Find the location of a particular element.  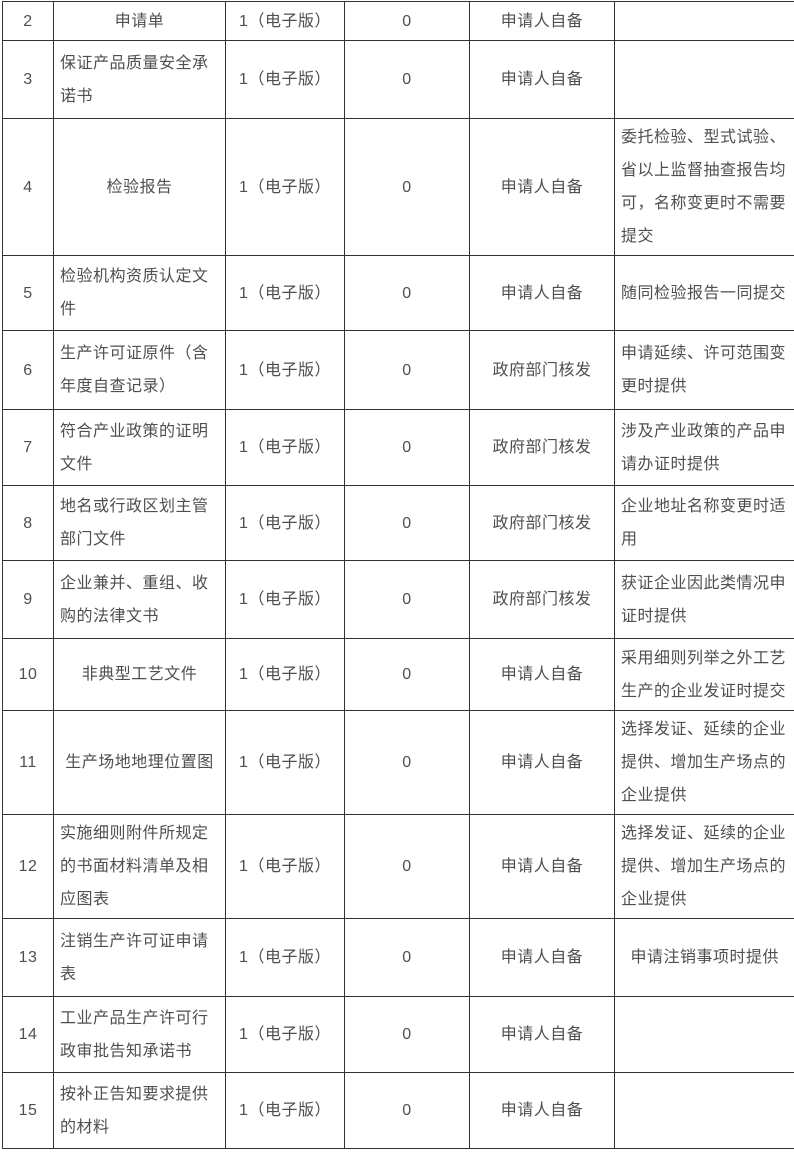

remark-cell: 涉及产业政策的产品申请办证时提供 is located at coordinates (704, 447).